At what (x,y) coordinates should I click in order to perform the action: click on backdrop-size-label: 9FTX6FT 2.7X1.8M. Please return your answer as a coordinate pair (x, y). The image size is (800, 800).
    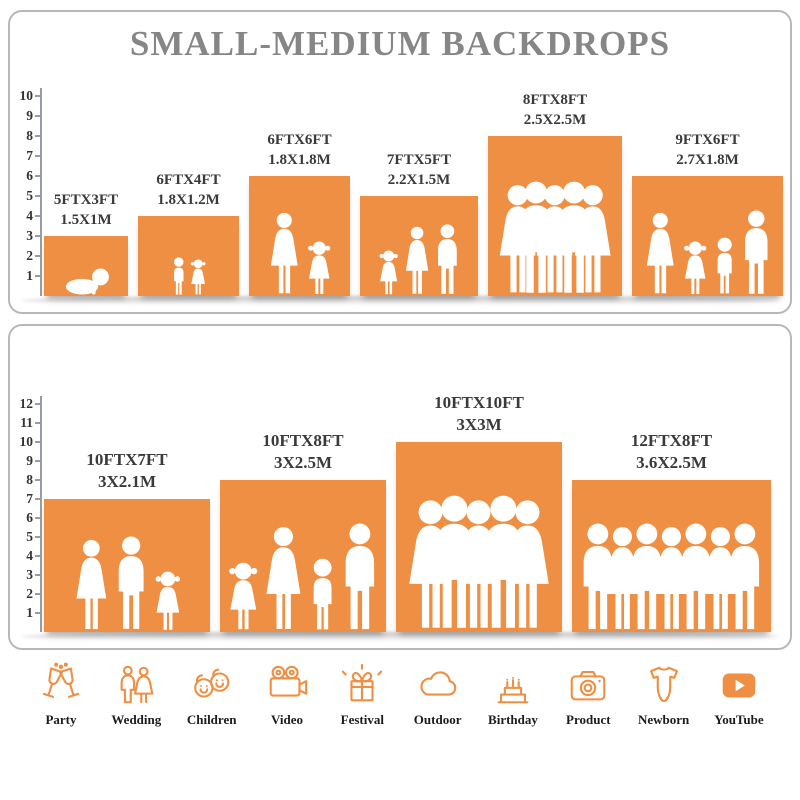
    Looking at the image, I should click on (707, 150).